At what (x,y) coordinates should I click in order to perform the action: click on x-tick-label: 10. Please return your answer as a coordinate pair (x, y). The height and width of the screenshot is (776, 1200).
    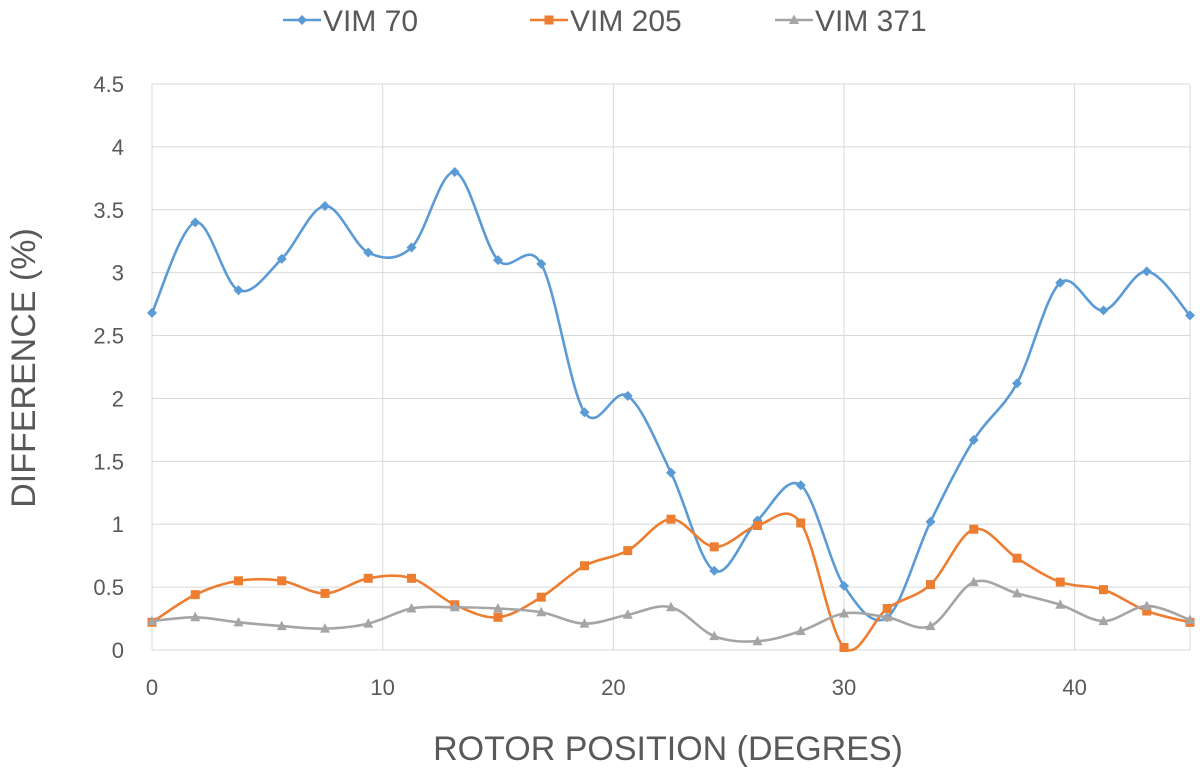
    Looking at the image, I should click on (382, 687).